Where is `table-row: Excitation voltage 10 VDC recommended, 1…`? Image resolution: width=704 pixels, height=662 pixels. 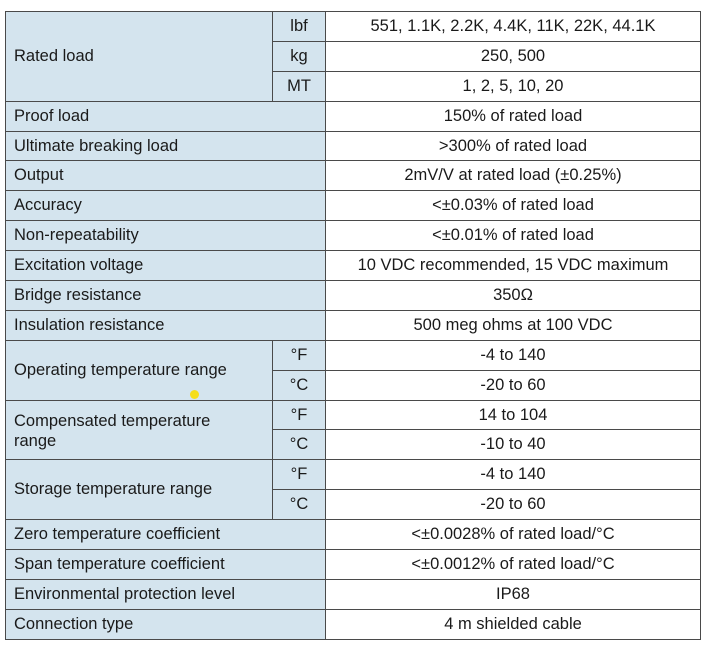
table-row: Excitation voltage 10 VDC recommended, 1… is located at coordinates (353, 266).